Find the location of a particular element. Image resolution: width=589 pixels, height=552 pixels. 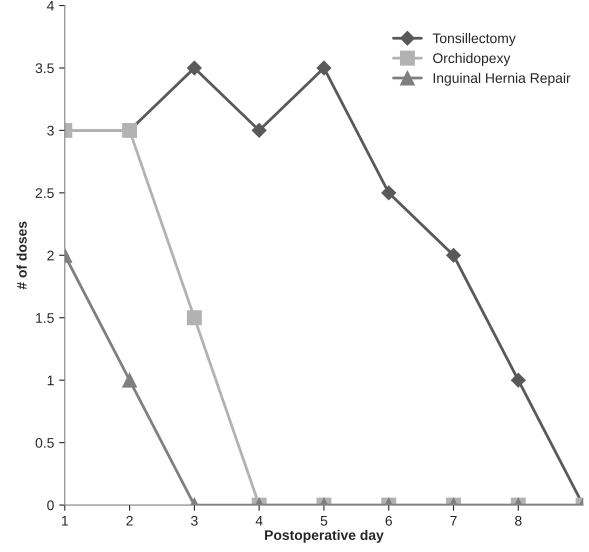

y-axis-title: # of doses is located at coordinates (21, 256).